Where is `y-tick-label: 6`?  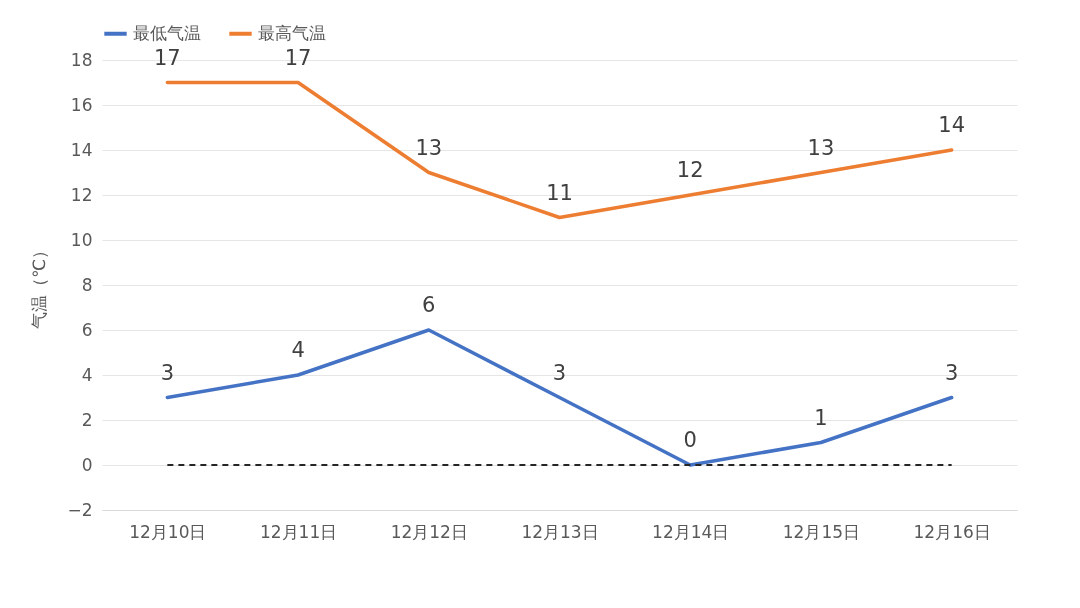
y-tick-label: 6 is located at coordinates (87, 329).